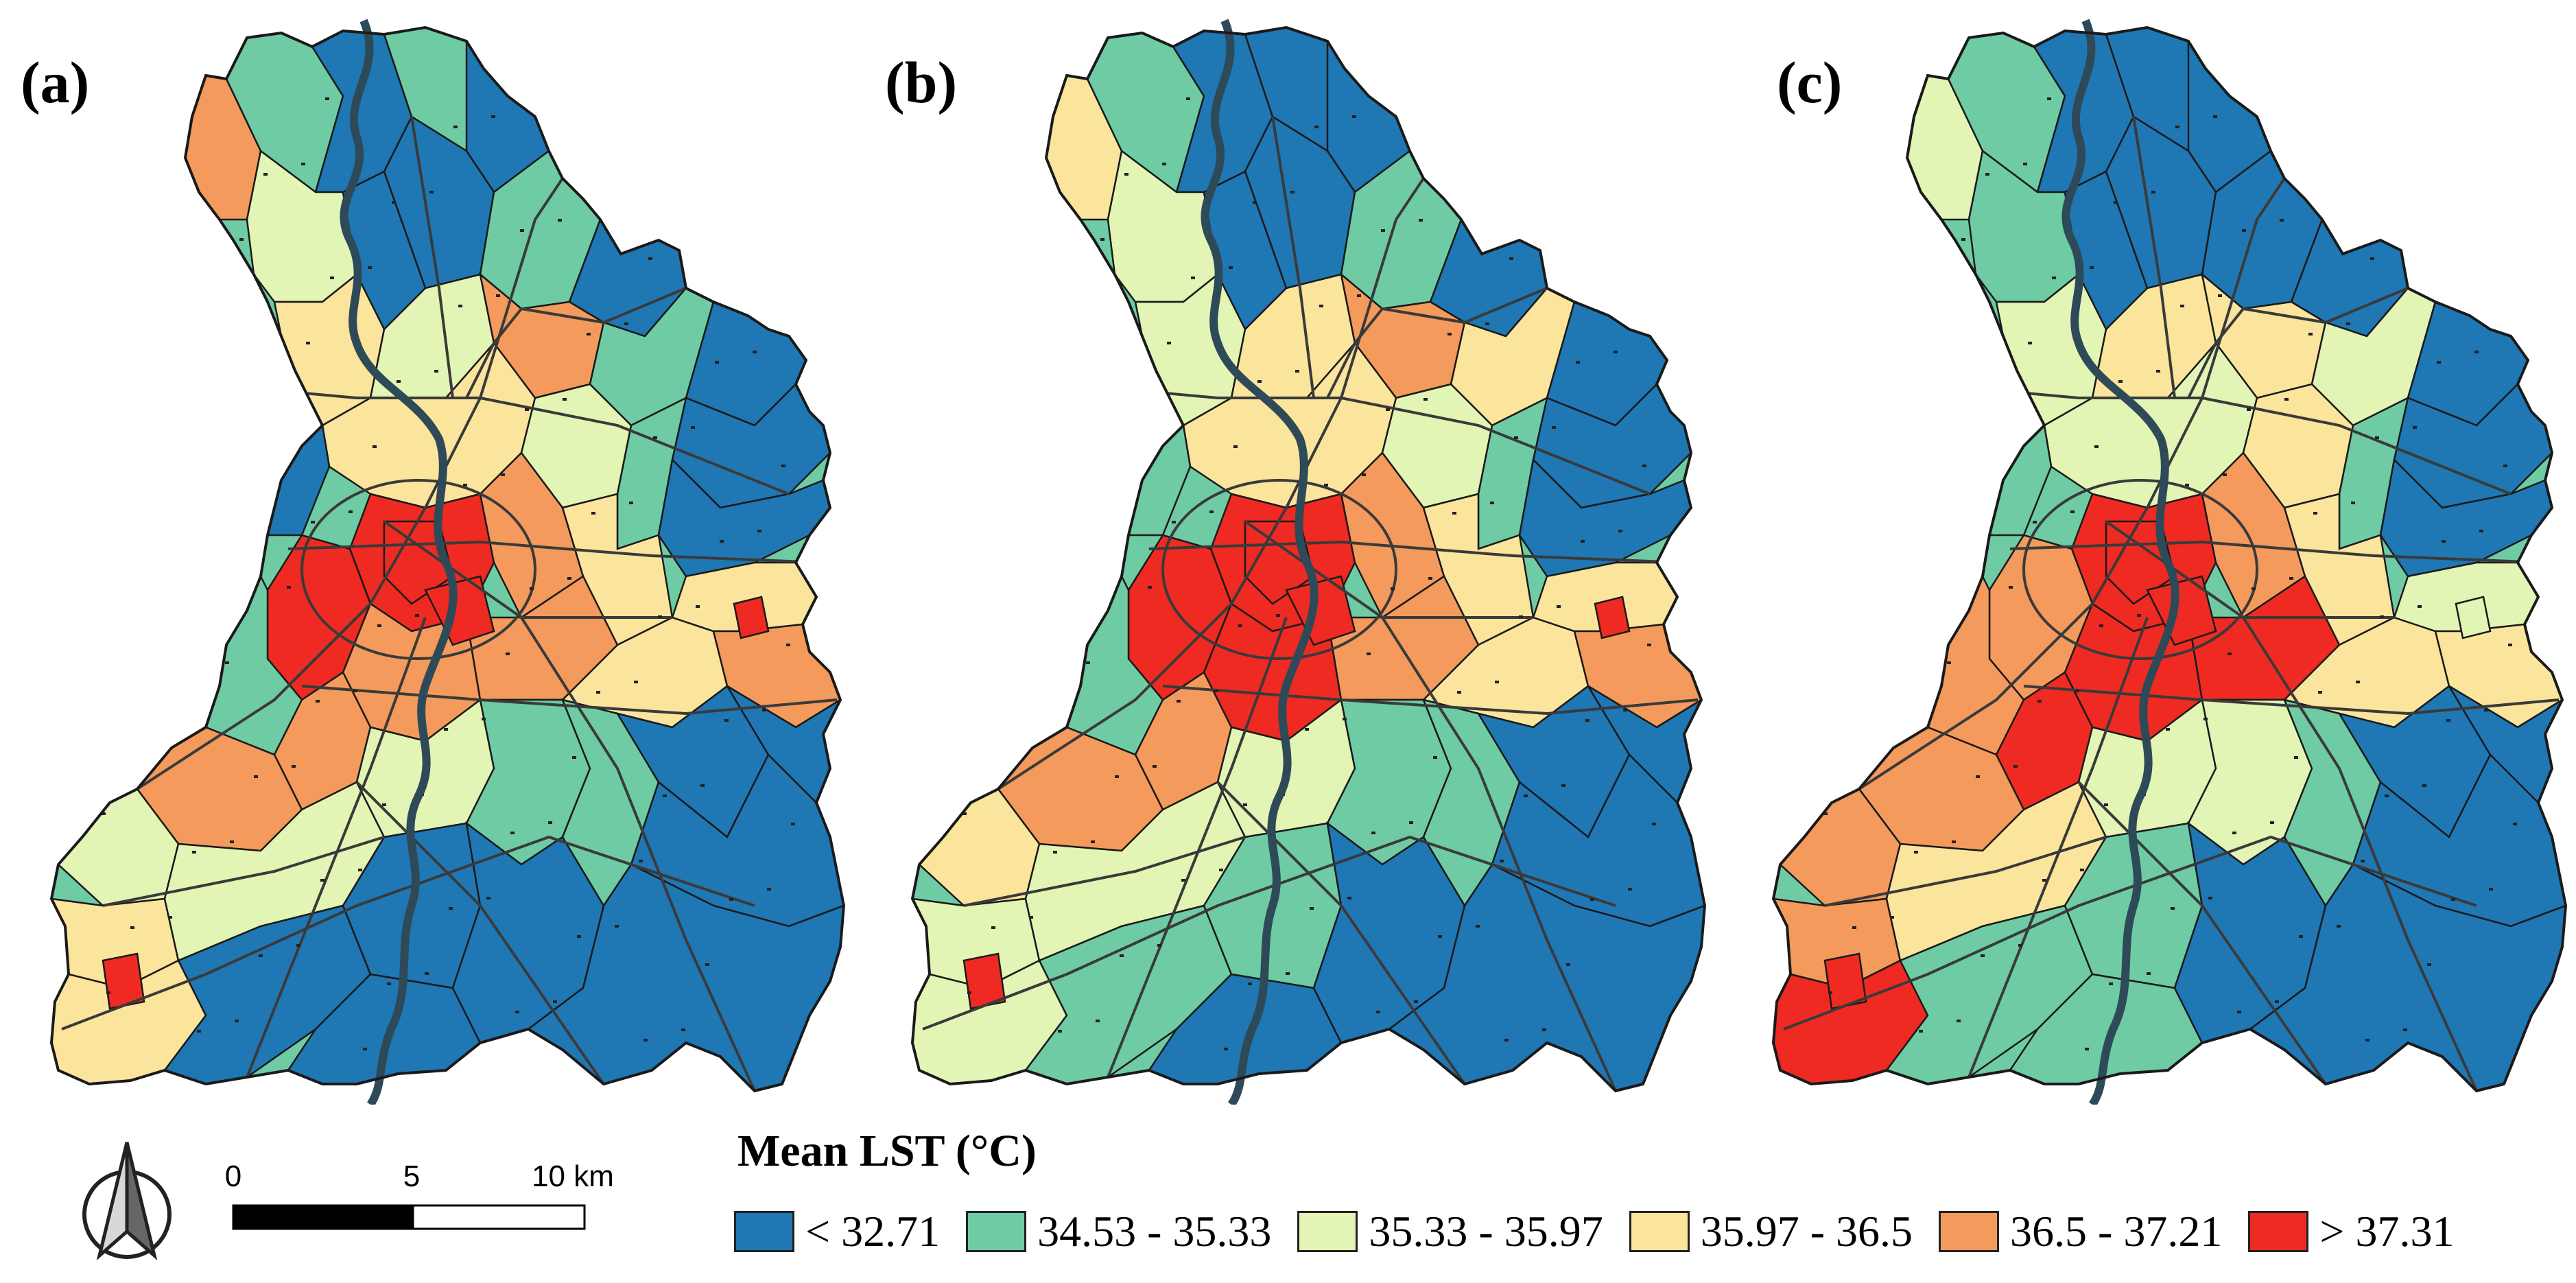 The image size is (2576, 1283). I want to click on legend-label: < 32.71, so click(873, 1231).